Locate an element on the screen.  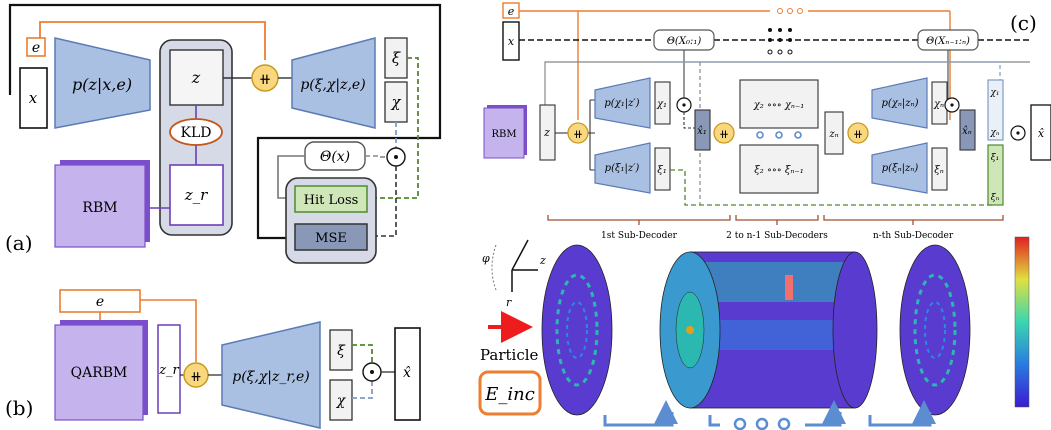
e-box is located at coordinates (36, 47).